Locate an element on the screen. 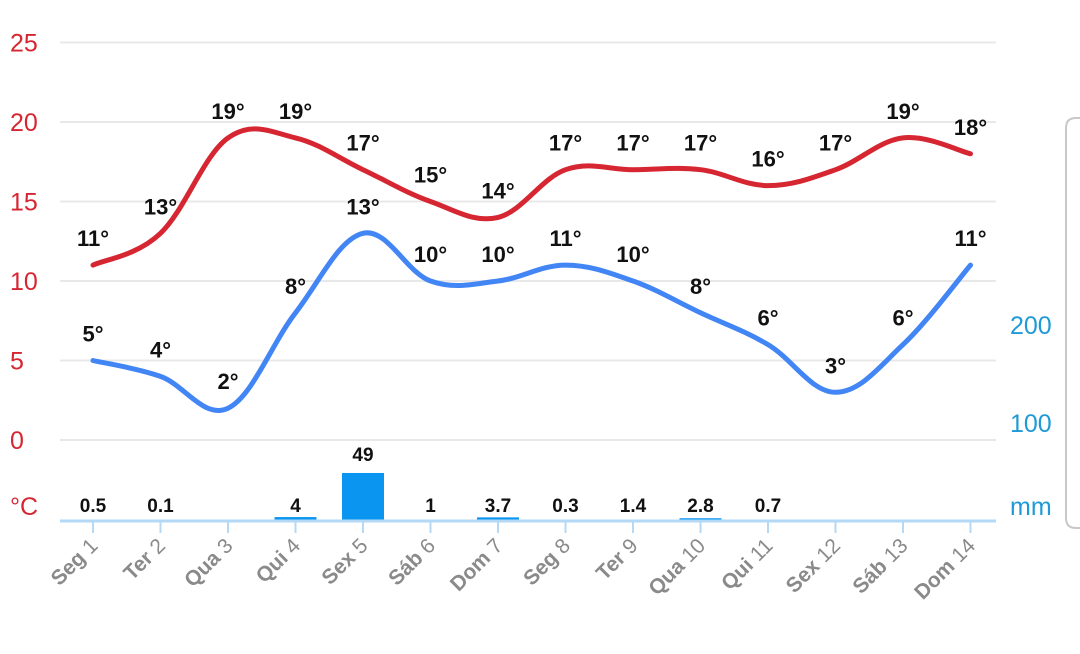 This screenshot has width=1080, height=654. y-right-unit-label: mm is located at coordinates (1031, 507).